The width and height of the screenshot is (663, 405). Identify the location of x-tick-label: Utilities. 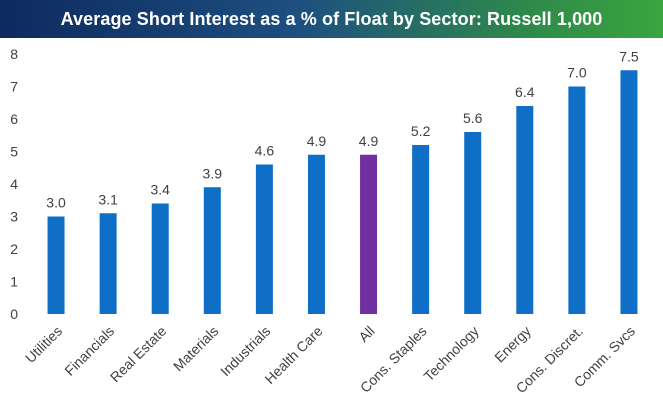
(43, 344).